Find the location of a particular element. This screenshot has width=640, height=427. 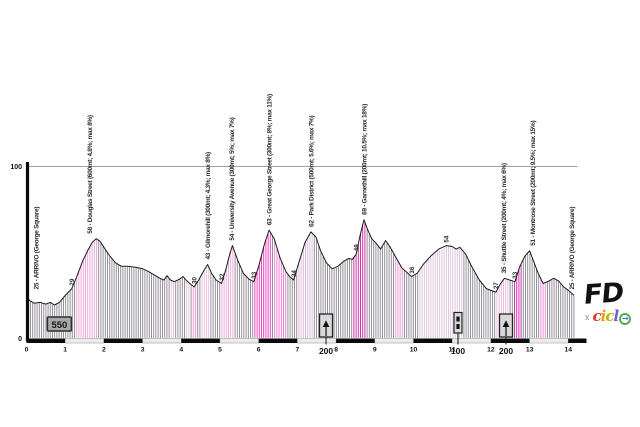

ciclo-letter: l is located at coordinates (616, 316).